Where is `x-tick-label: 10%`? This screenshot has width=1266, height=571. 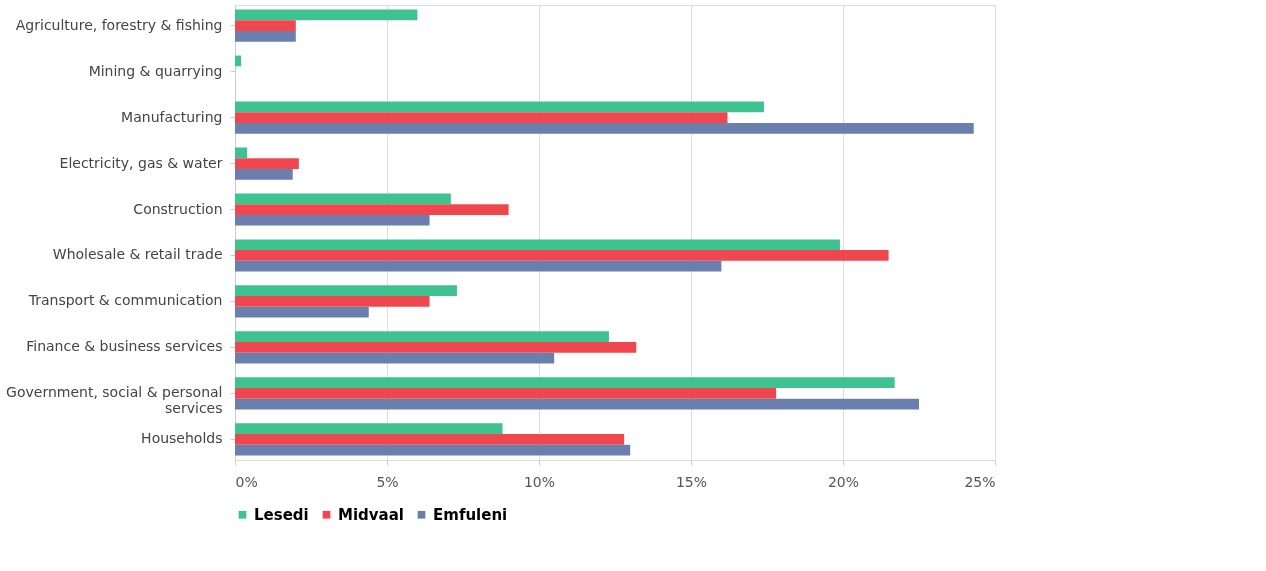 x-tick-label: 10% is located at coordinates (539, 481).